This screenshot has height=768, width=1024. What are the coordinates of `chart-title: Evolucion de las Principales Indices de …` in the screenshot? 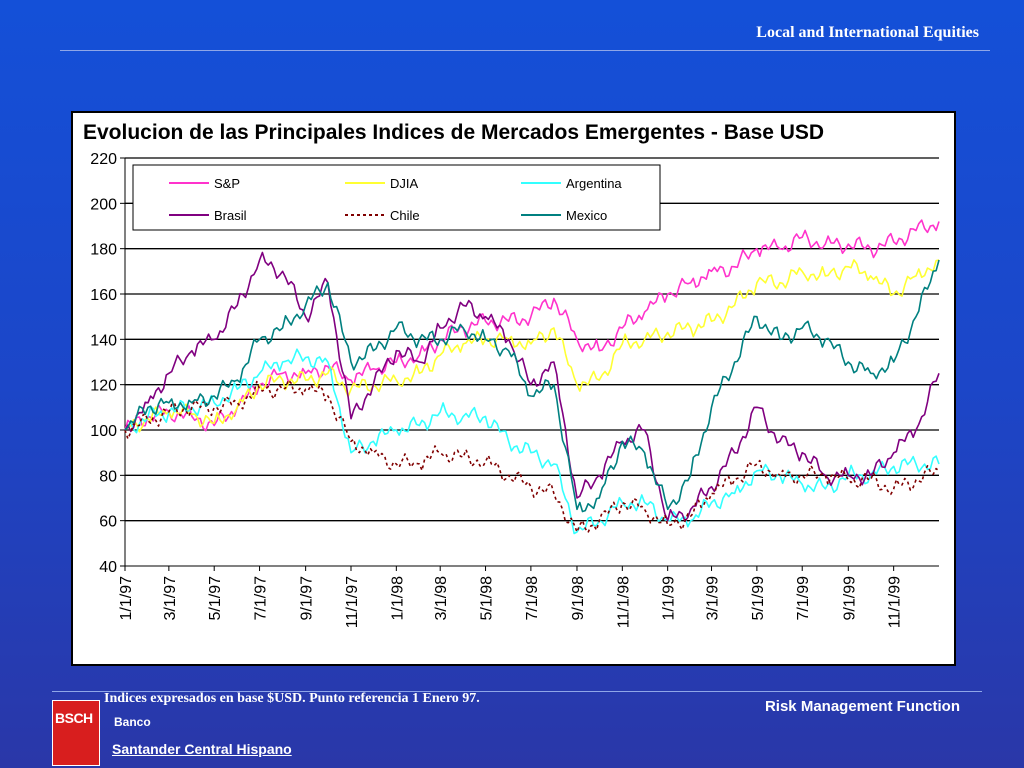 It's located at (454, 132).